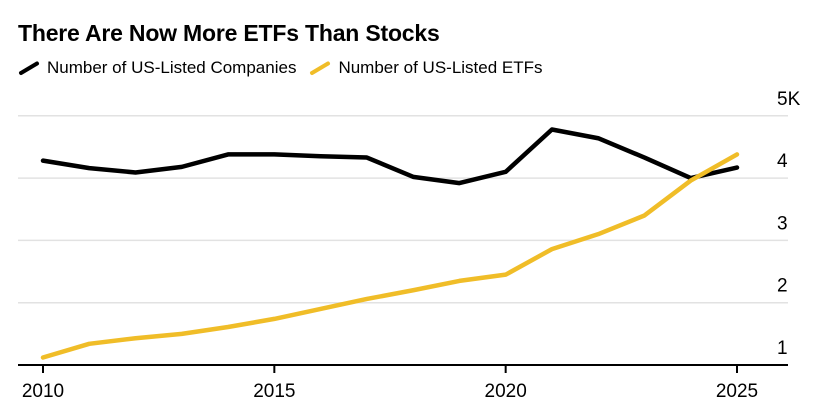 This screenshot has width=820, height=416. What do you see at coordinates (782, 348) in the screenshot?
I see `y-tick-label-1: 1` at bounding box center [782, 348].